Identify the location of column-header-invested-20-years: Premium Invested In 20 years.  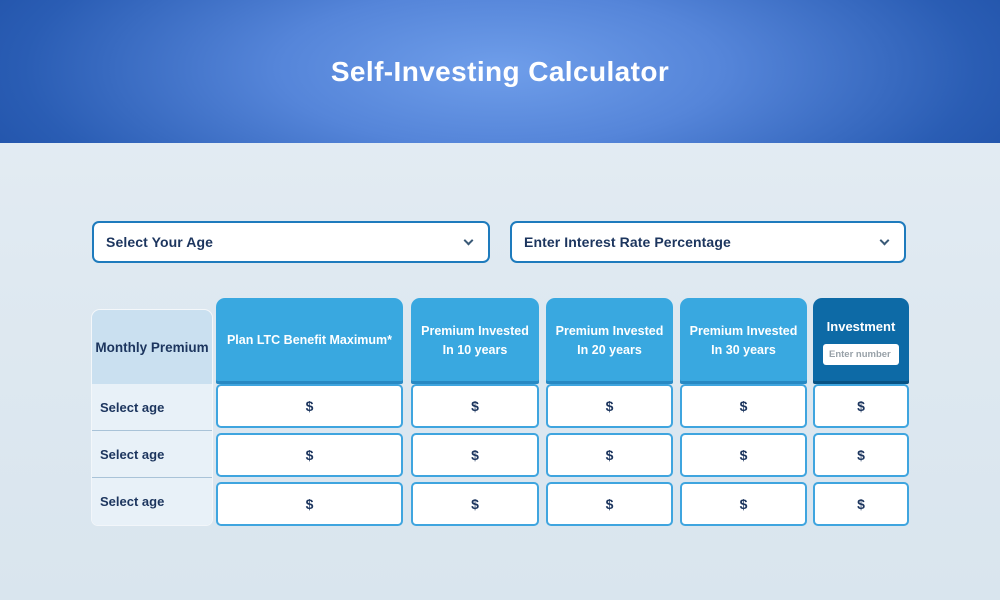
(609, 341).